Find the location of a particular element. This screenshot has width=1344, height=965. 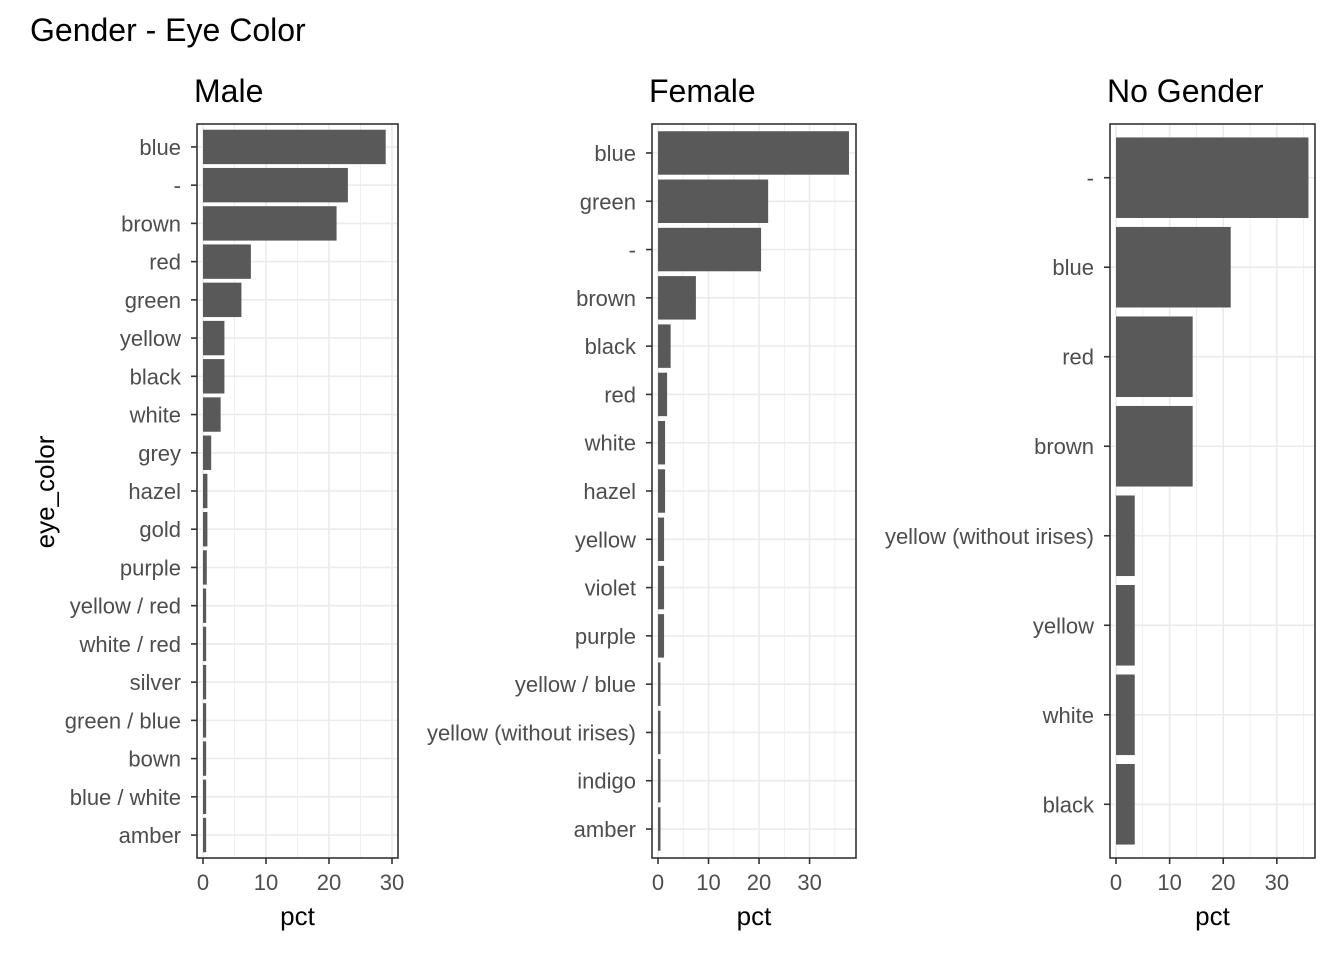

bar-gold is located at coordinates (205, 529).